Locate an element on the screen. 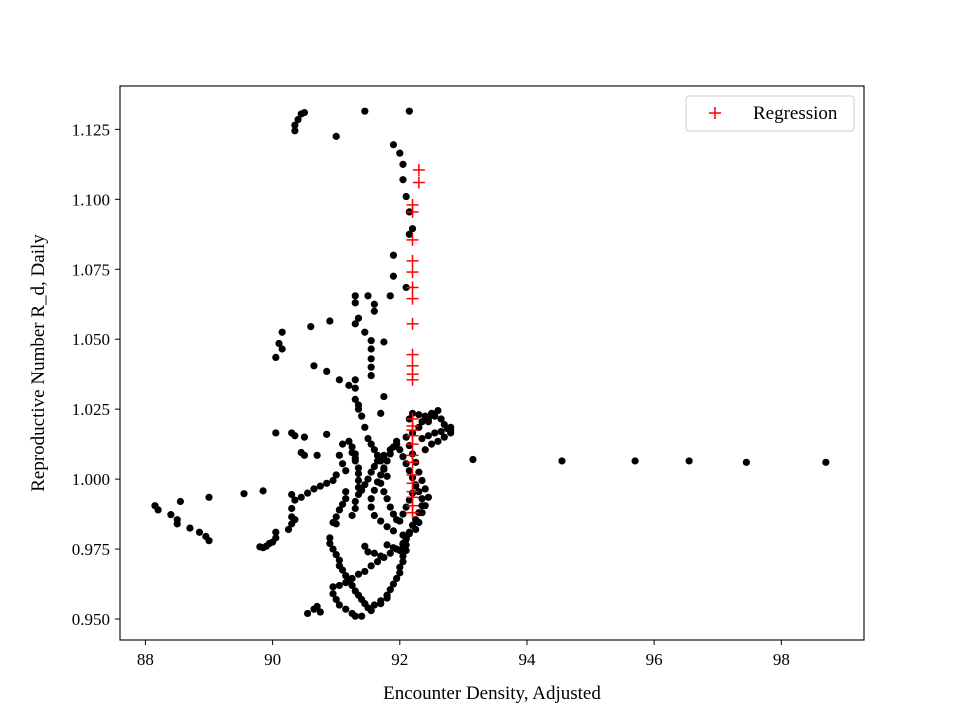  y-tick-label: 1.100 is located at coordinates (91, 199).